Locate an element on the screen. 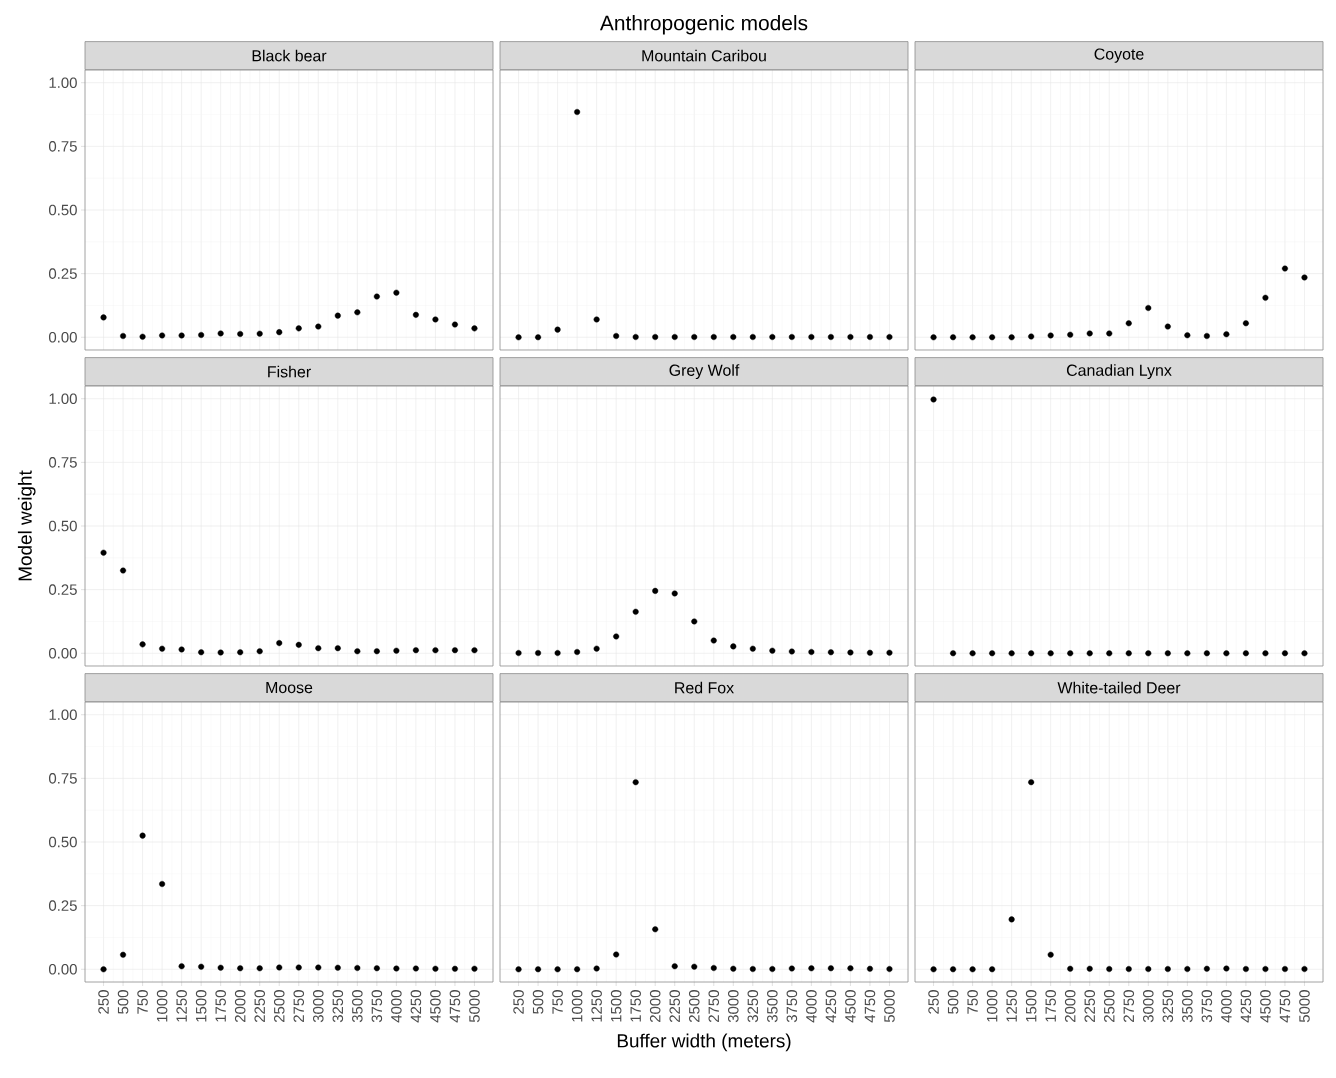  x-tick-label: 2500 is located at coordinates (279, 1006).